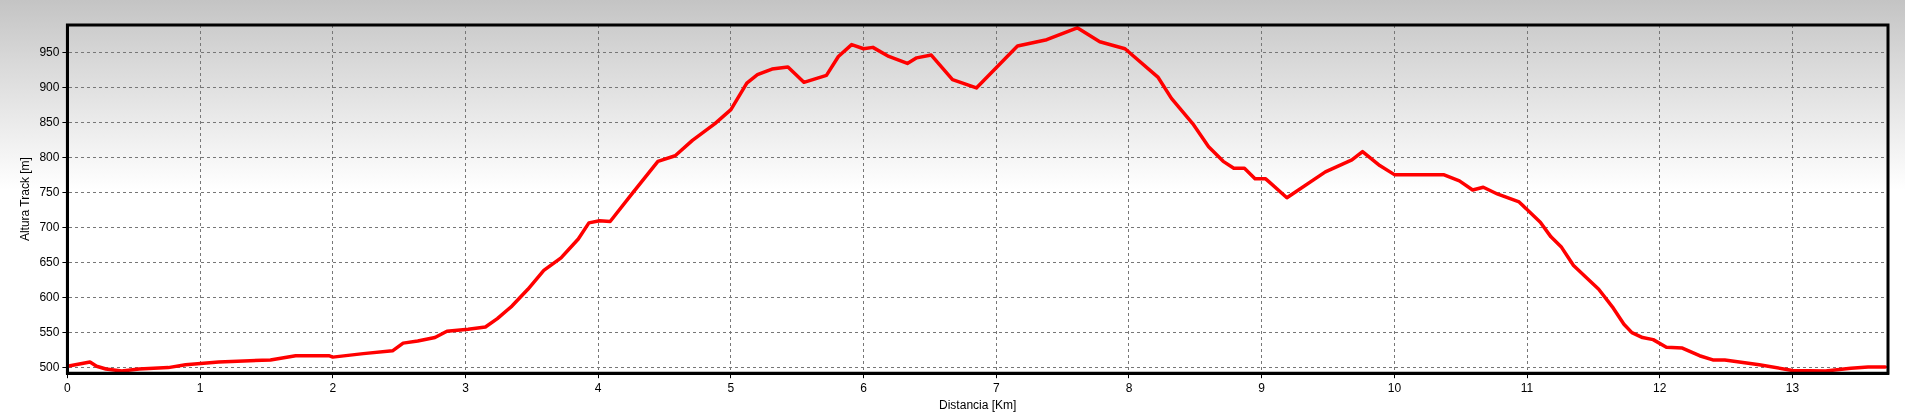 This screenshot has width=1905, height=415. I want to click on y-tick-label: 500, so click(49, 366).